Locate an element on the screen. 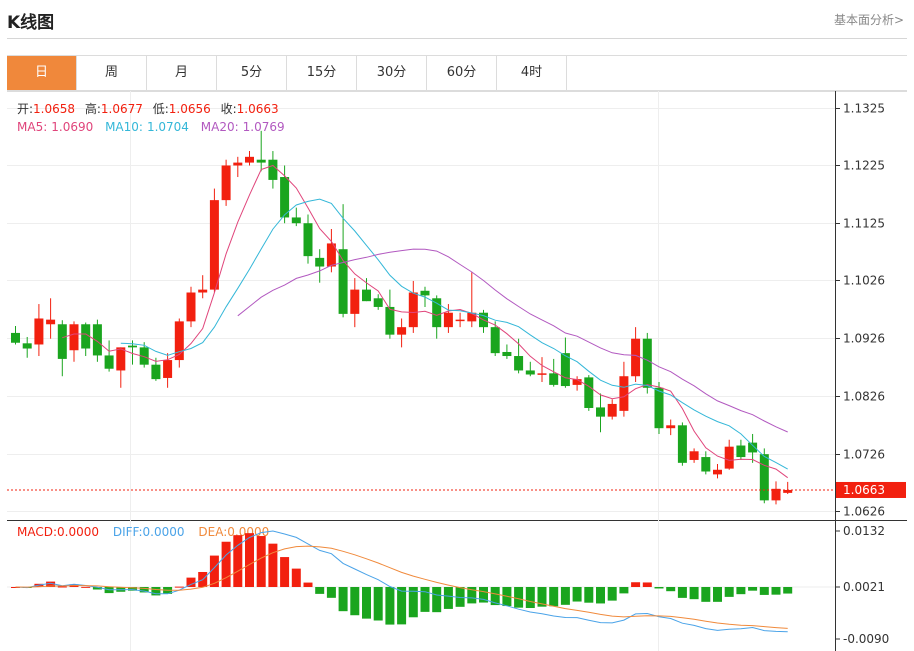 Image resolution: width=914 pixels, height=651 pixels. tab-5min: 5分 is located at coordinates (252, 73).